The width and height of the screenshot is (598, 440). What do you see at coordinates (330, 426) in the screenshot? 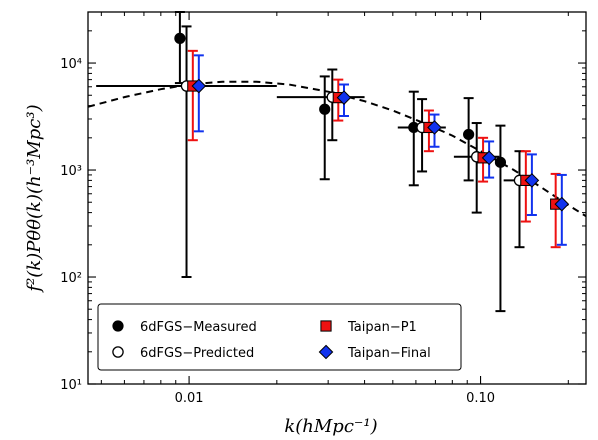
I see `x-axis-title: k(hMpc⁻¹)` at bounding box center [330, 426].